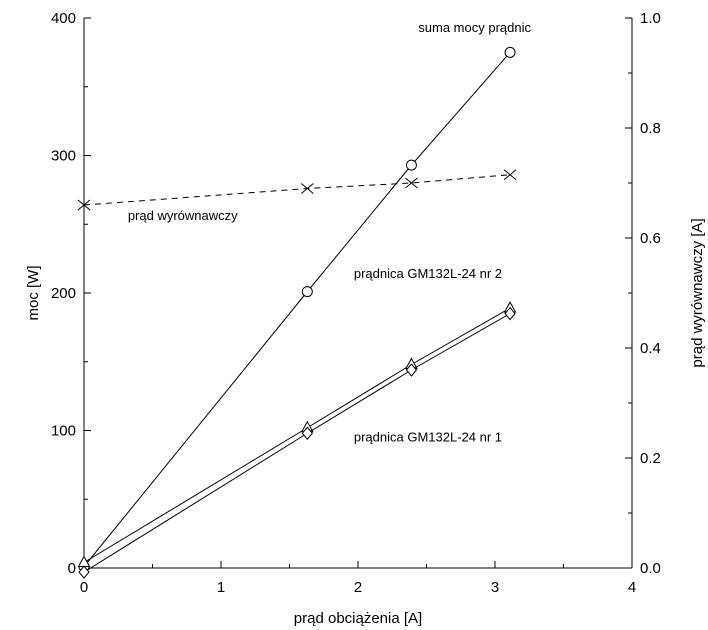  I want to click on y2-tick-label: 1.0, so click(650, 18).